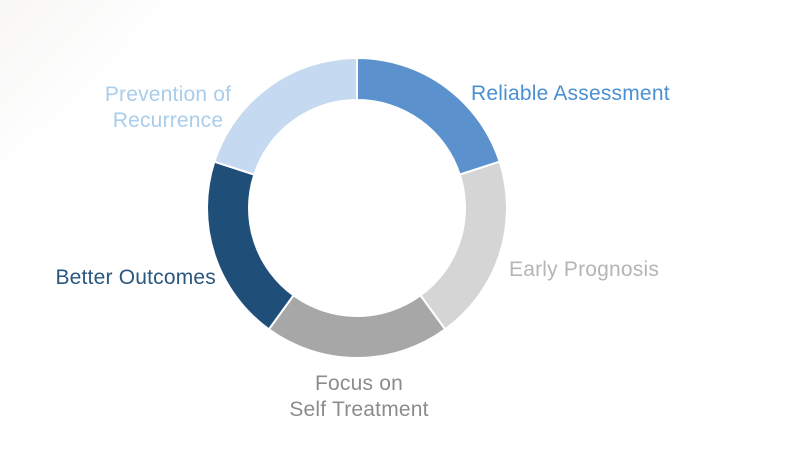 This screenshot has width=800, height=450. Describe the element at coordinates (285, 116) in the screenshot. I see `donut-segment-prevention-of-recurrence` at that location.